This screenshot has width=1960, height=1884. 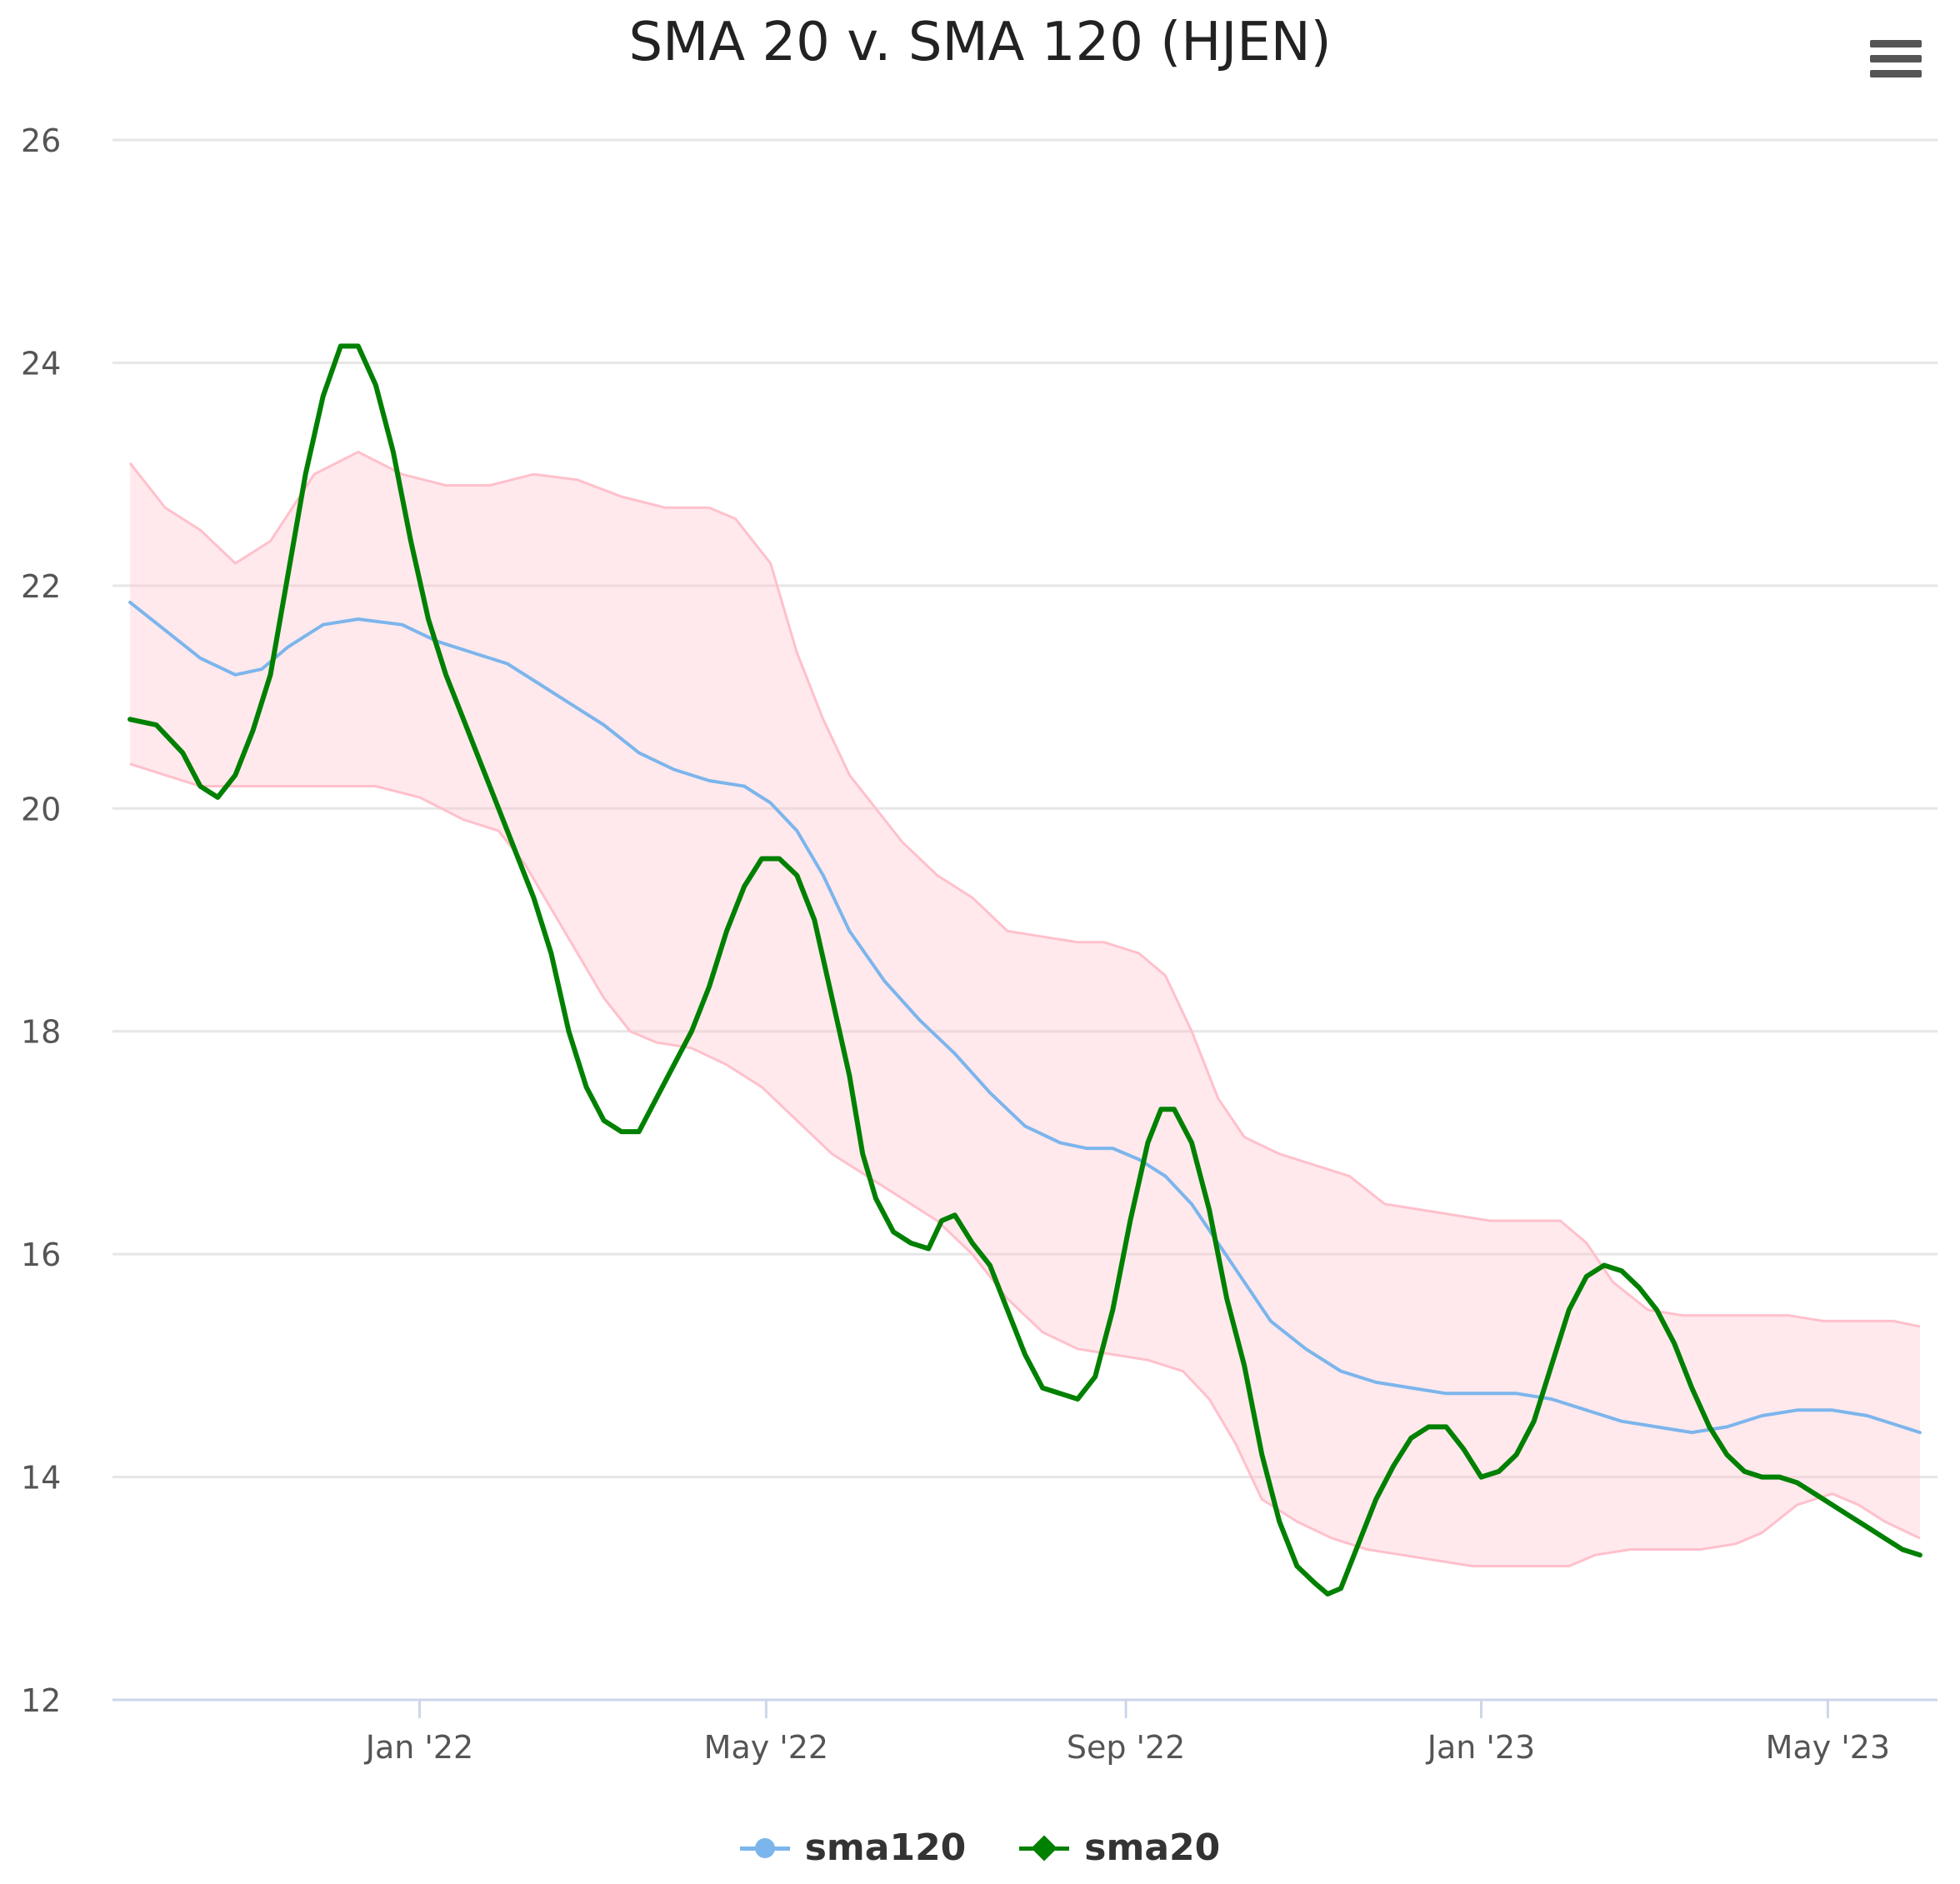 What do you see at coordinates (41, 1032) in the screenshot?
I see `y-tick-label: 18` at bounding box center [41, 1032].